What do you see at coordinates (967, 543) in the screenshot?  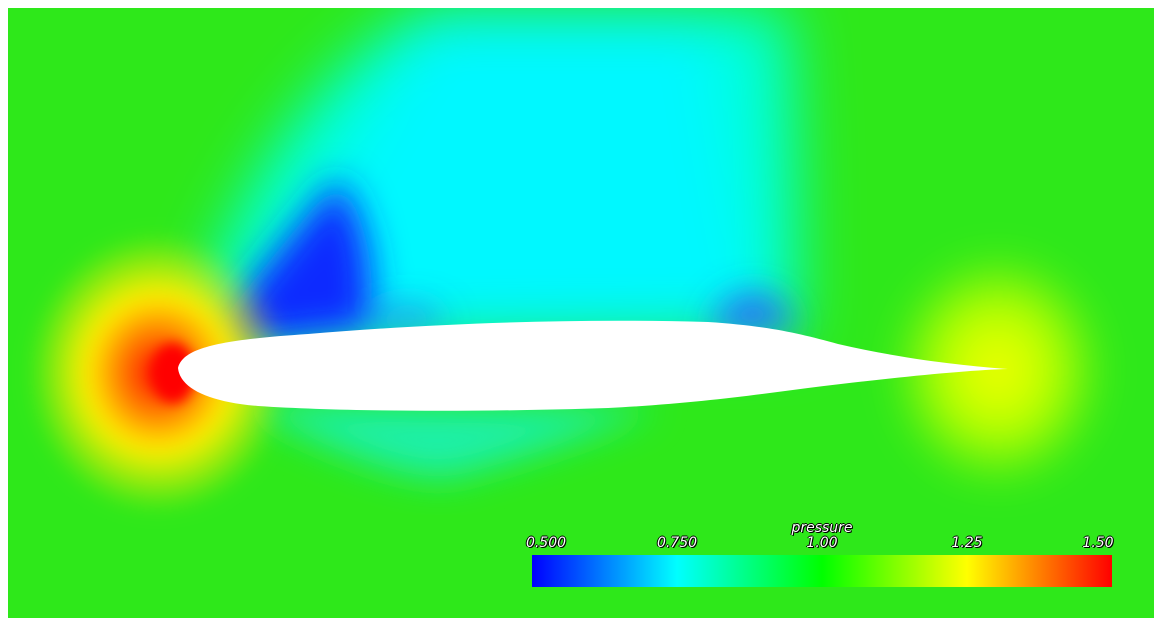 I see `colorbar-tick-label: 1.25` at bounding box center [967, 543].